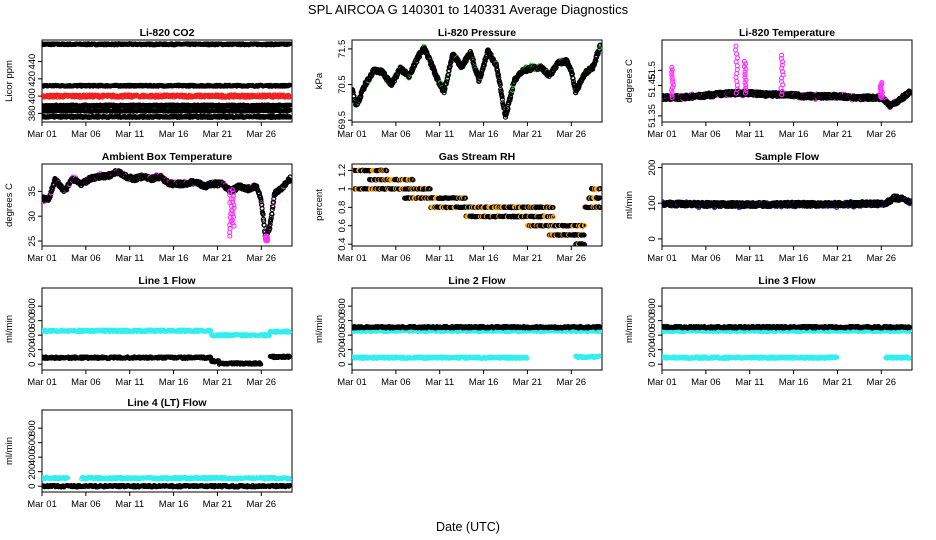  I want to click on y-axis-label: Licor ppm, so click(9, 81).